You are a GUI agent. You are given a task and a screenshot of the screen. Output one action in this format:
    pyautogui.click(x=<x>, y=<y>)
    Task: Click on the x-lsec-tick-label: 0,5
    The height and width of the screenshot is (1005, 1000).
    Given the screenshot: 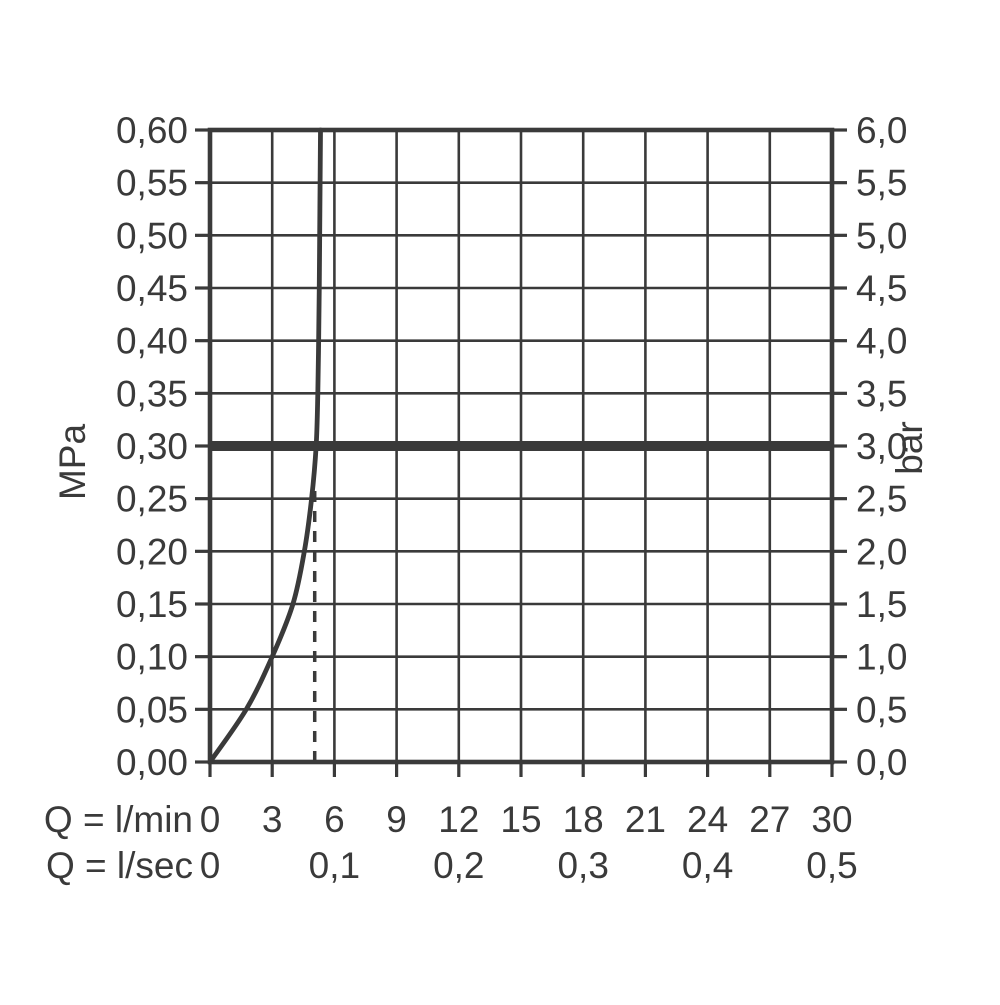 What is the action you would take?
    pyautogui.click(x=831, y=865)
    